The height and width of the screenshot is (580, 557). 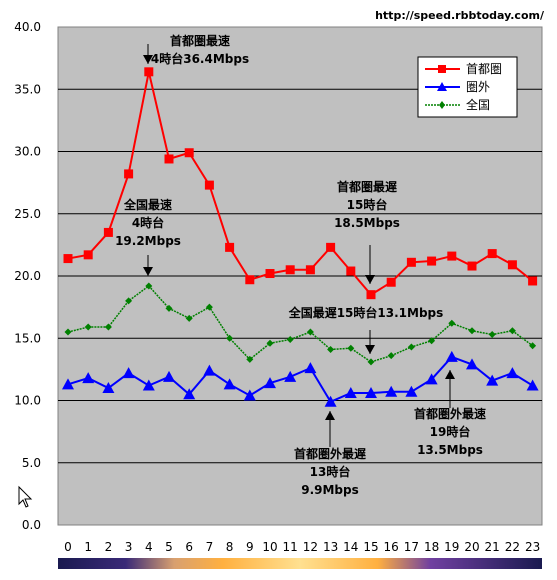 What do you see at coordinates (169, 547) in the screenshot?
I see `x-tick-label-5: 5` at bounding box center [169, 547].